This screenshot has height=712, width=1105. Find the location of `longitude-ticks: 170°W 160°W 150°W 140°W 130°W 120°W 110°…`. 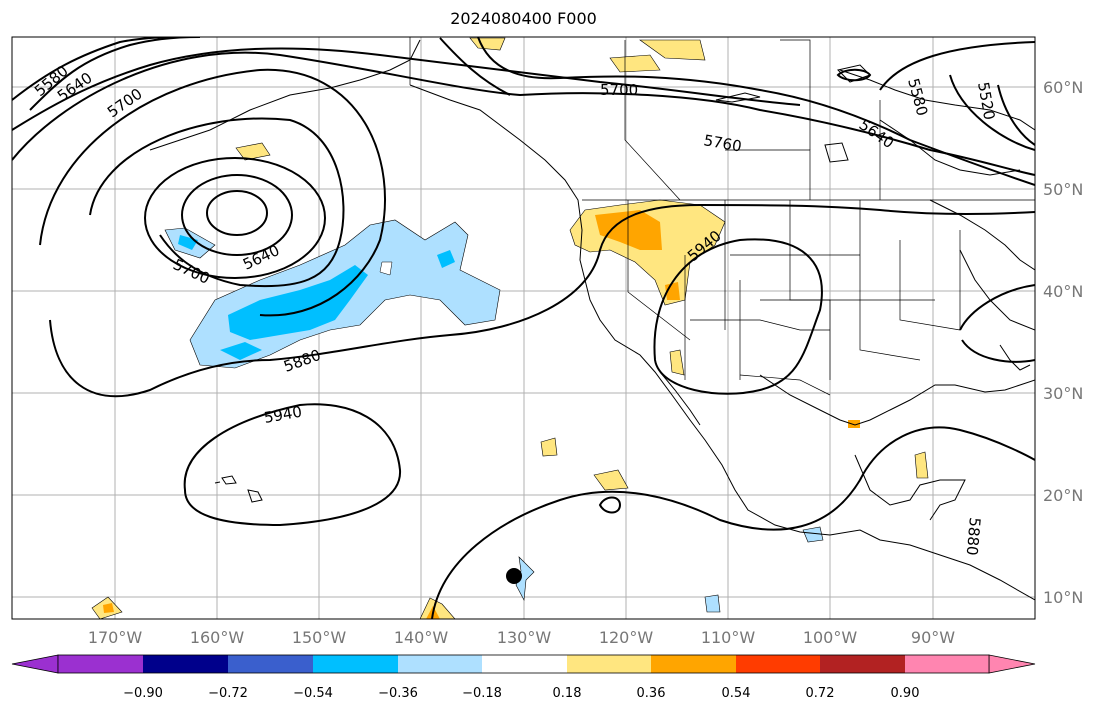

longitude-ticks: 170°W 160°W 150°W 140°W 130°W 120°W 110°… is located at coordinates (521, 637).